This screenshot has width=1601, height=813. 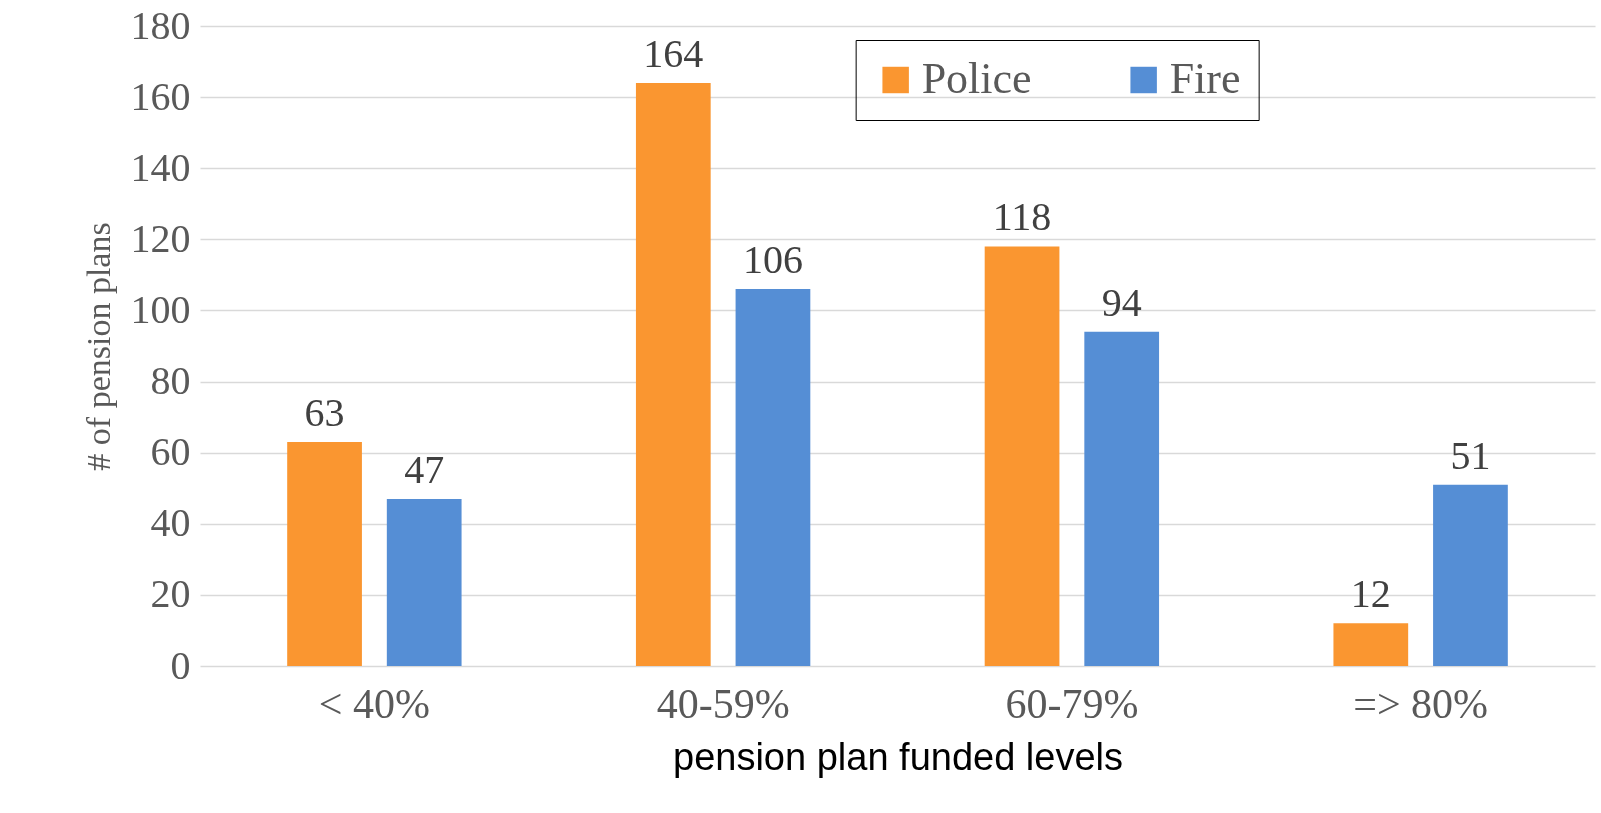 I want to click on x-axis-title: pension plan funded levels, so click(x=898, y=756).